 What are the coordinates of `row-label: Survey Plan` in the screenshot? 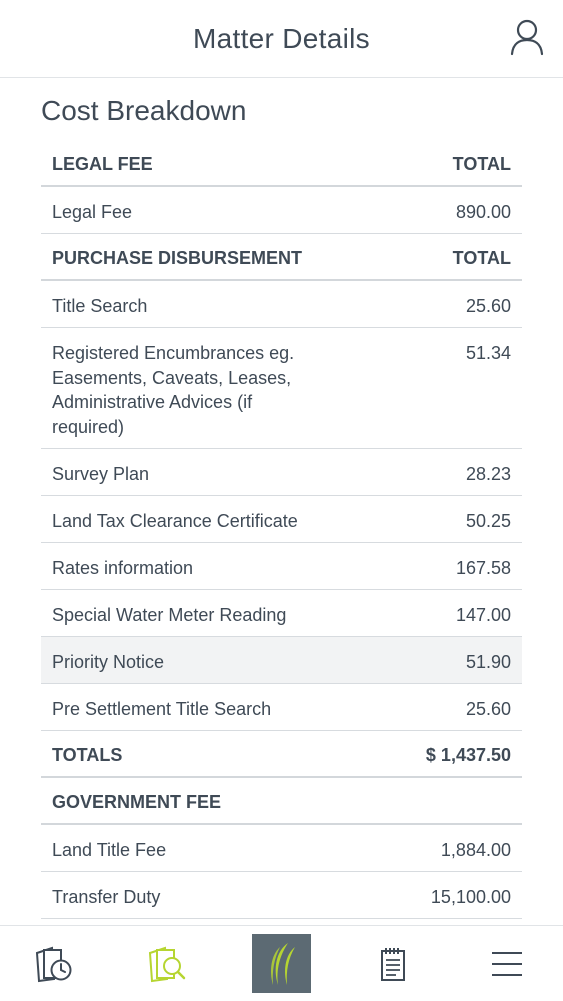 It's located at (101, 474).